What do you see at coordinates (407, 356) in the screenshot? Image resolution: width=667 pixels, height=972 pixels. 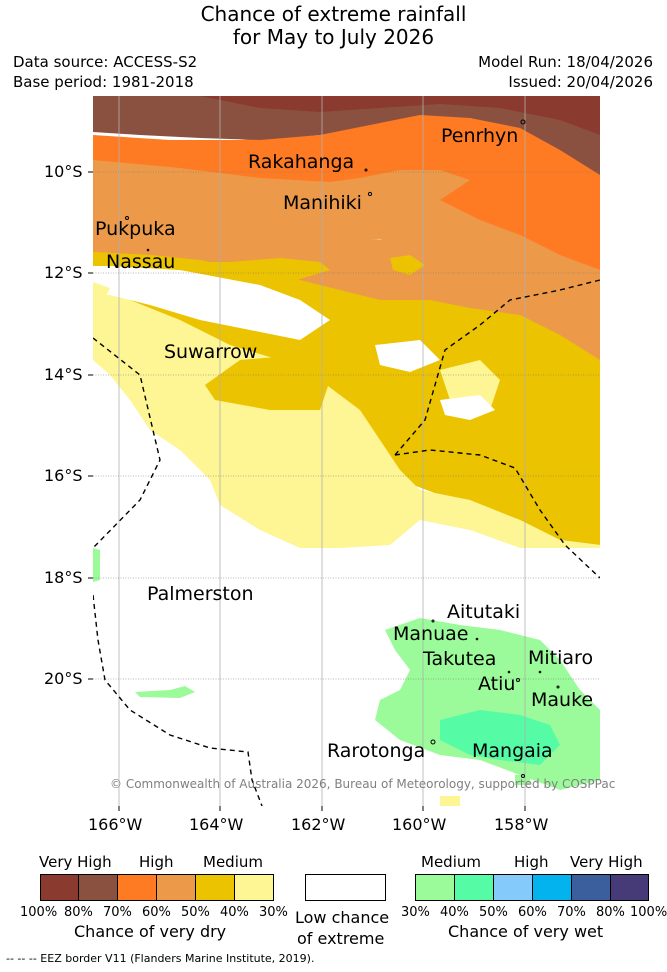 I see `zone-low-patch` at bounding box center [407, 356].